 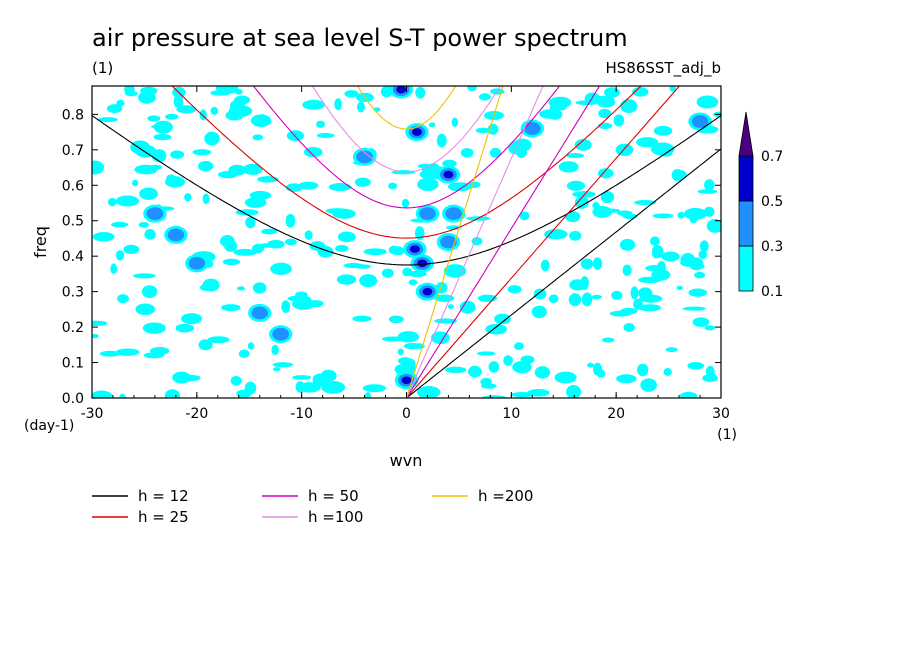 I want to click on x-tick-label: 10, so click(x=511, y=414).